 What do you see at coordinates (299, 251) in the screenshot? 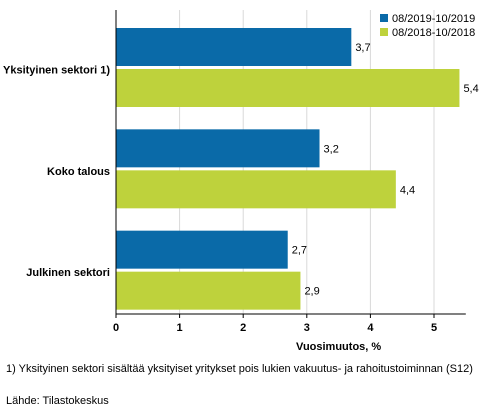
I see `value-label-2-0: 2,7` at bounding box center [299, 251].